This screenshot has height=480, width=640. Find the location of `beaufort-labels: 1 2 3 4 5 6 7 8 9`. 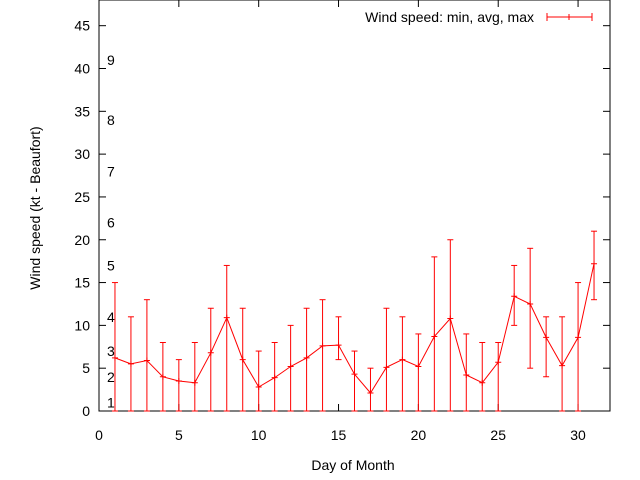

beaufort-labels: 1 2 3 4 5 6 7 8 9 is located at coordinates (111, 231).